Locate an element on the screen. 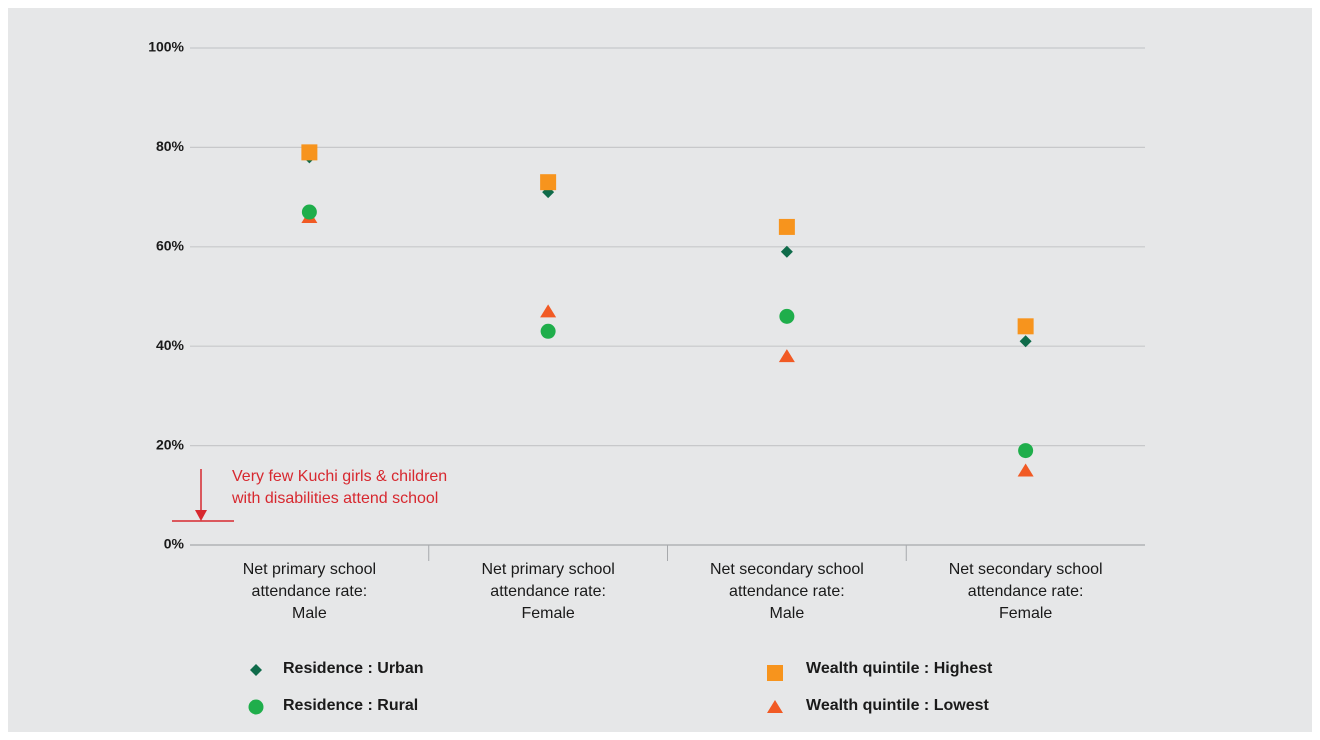  y-tick-label: 80% is located at coordinates (170, 146).